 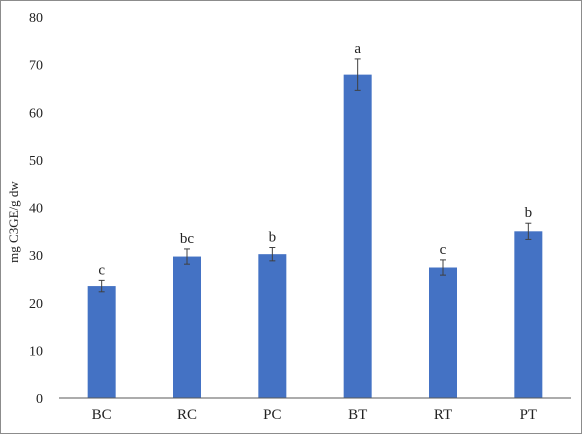 I want to click on bar-bt, so click(x=357, y=236).